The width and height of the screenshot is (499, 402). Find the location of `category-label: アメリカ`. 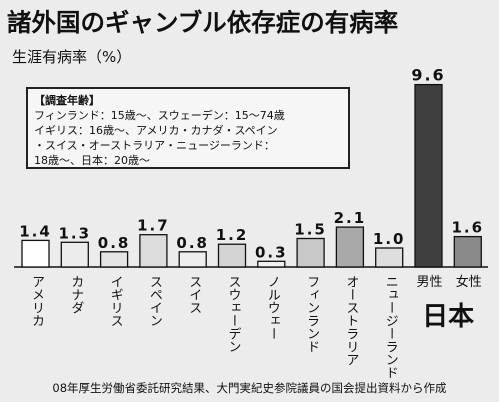

category-label: アメリカ is located at coordinates (36, 301).